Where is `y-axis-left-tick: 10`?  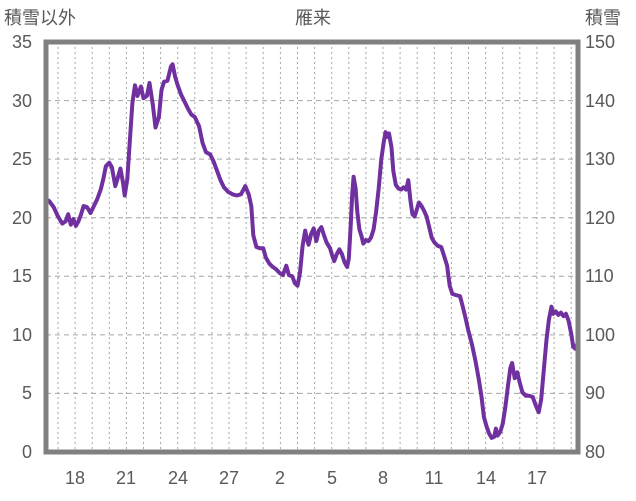 y-axis-left-tick: 10 is located at coordinates (21, 335).